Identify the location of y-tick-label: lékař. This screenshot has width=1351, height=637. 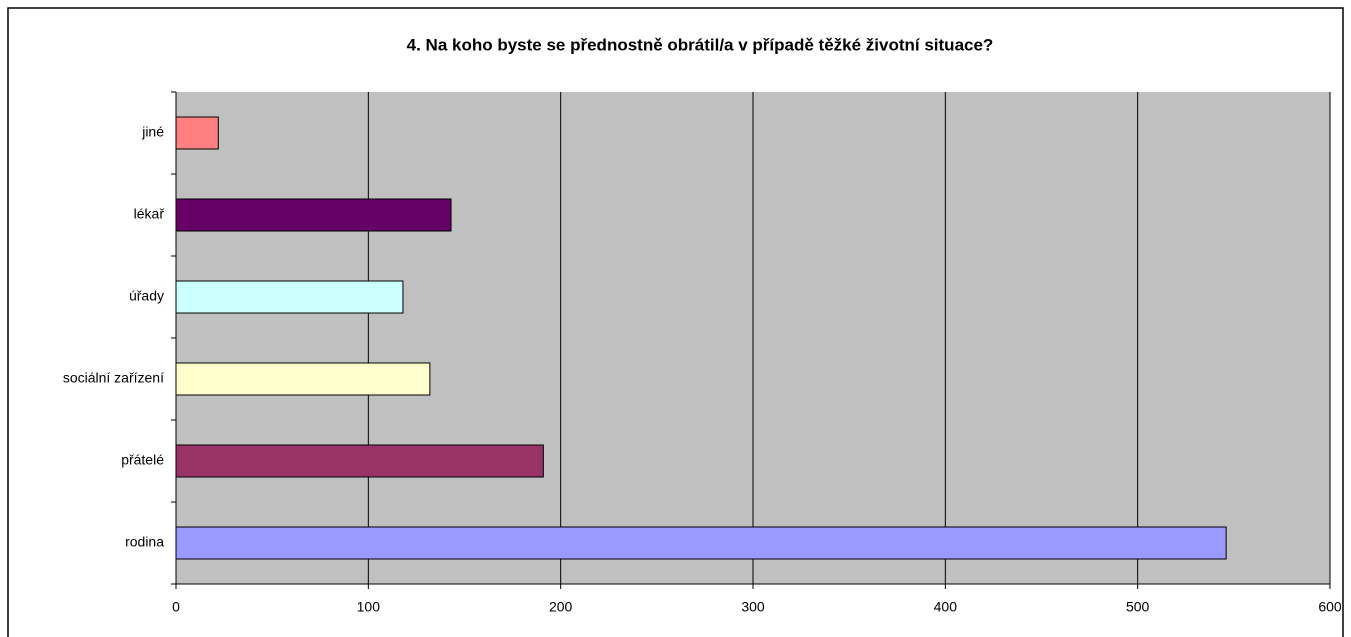
(149, 214).